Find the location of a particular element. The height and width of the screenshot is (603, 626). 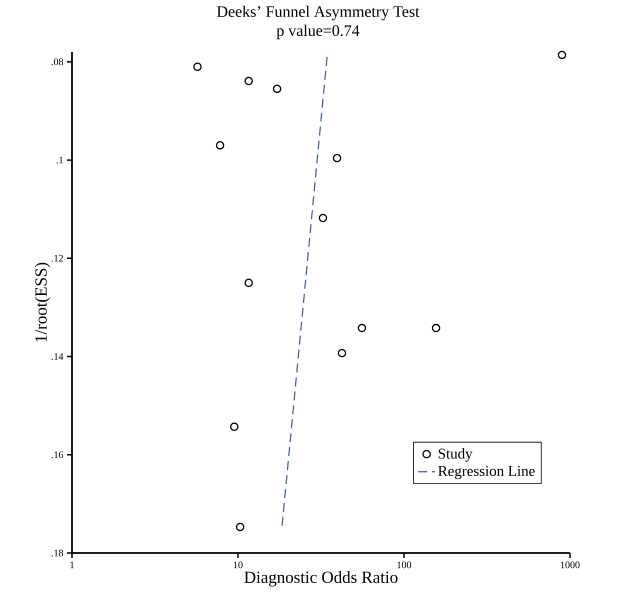

x-tick-label: 1000 is located at coordinates (570, 565).